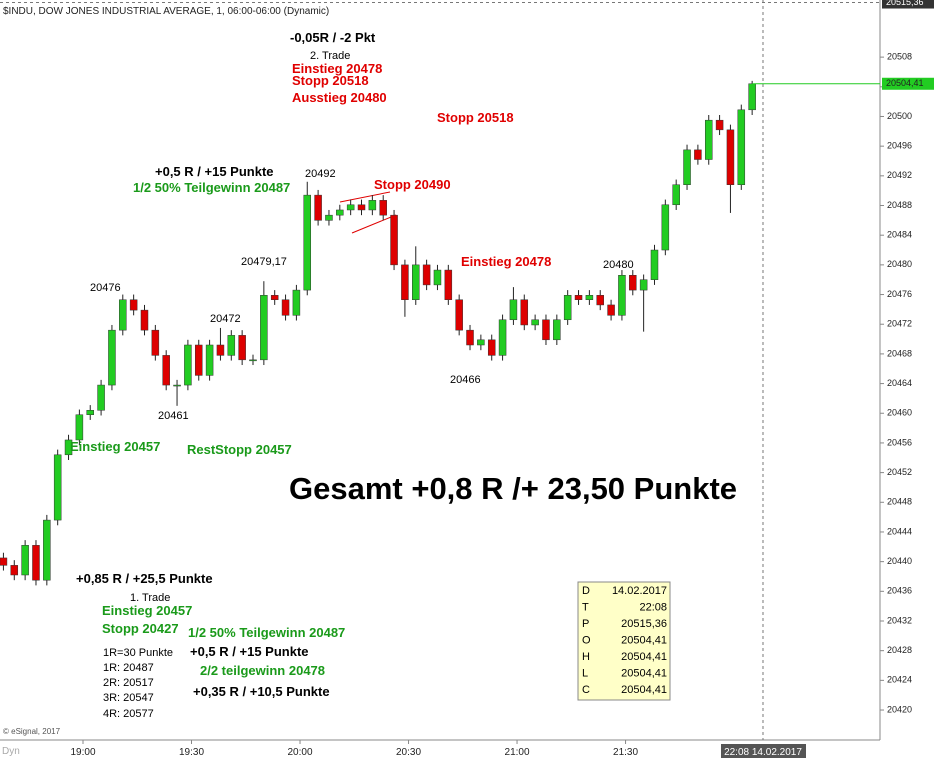  What do you see at coordinates (899, 650) in the screenshot?
I see `y-tick-label: 20428` at bounding box center [899, 650].